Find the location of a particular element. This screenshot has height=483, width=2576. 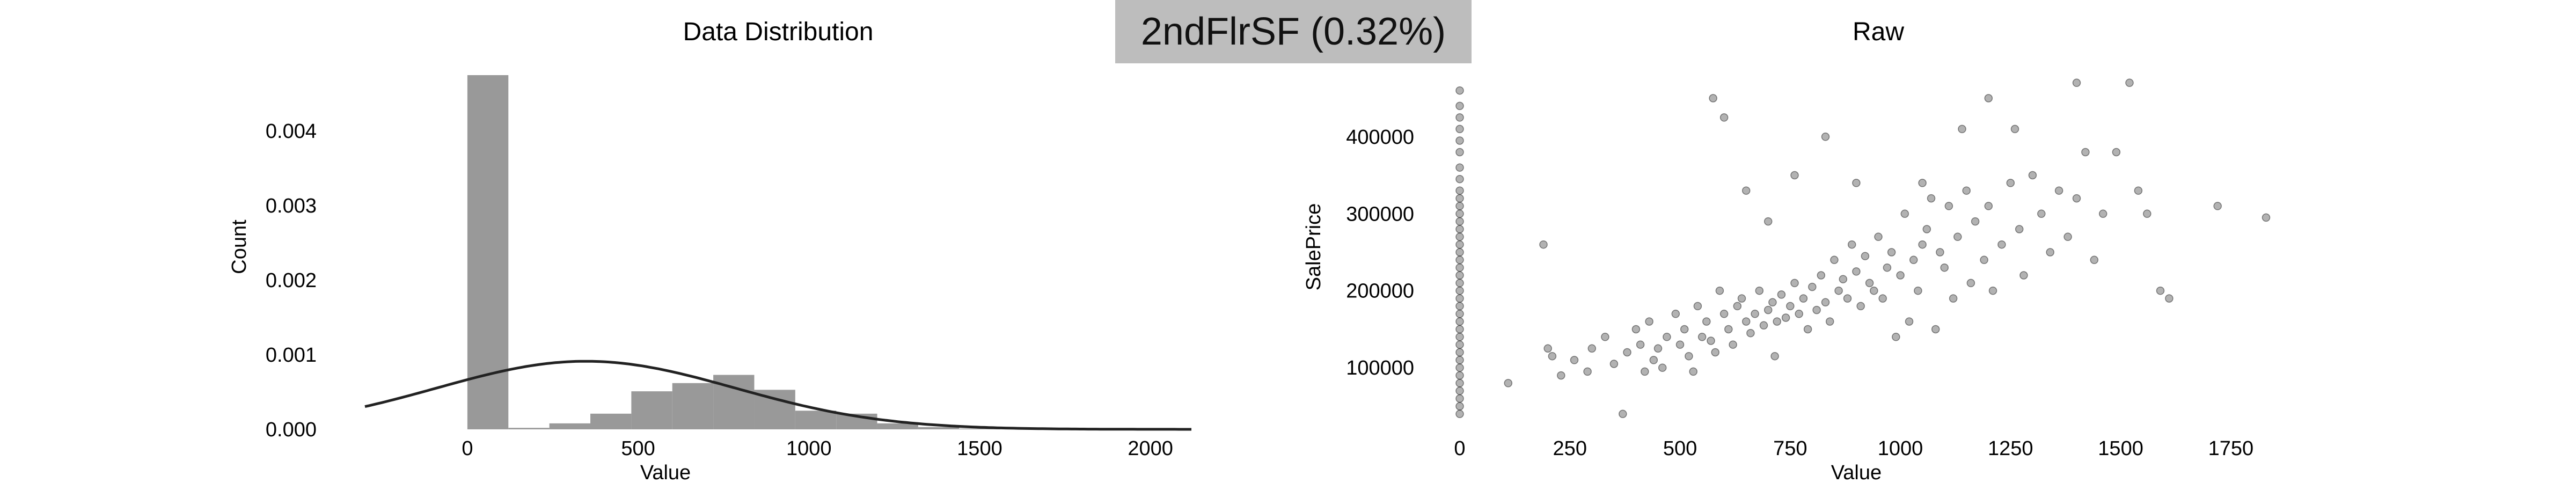

y-tick-label: 200000 is located at coordinates (1380, 291).